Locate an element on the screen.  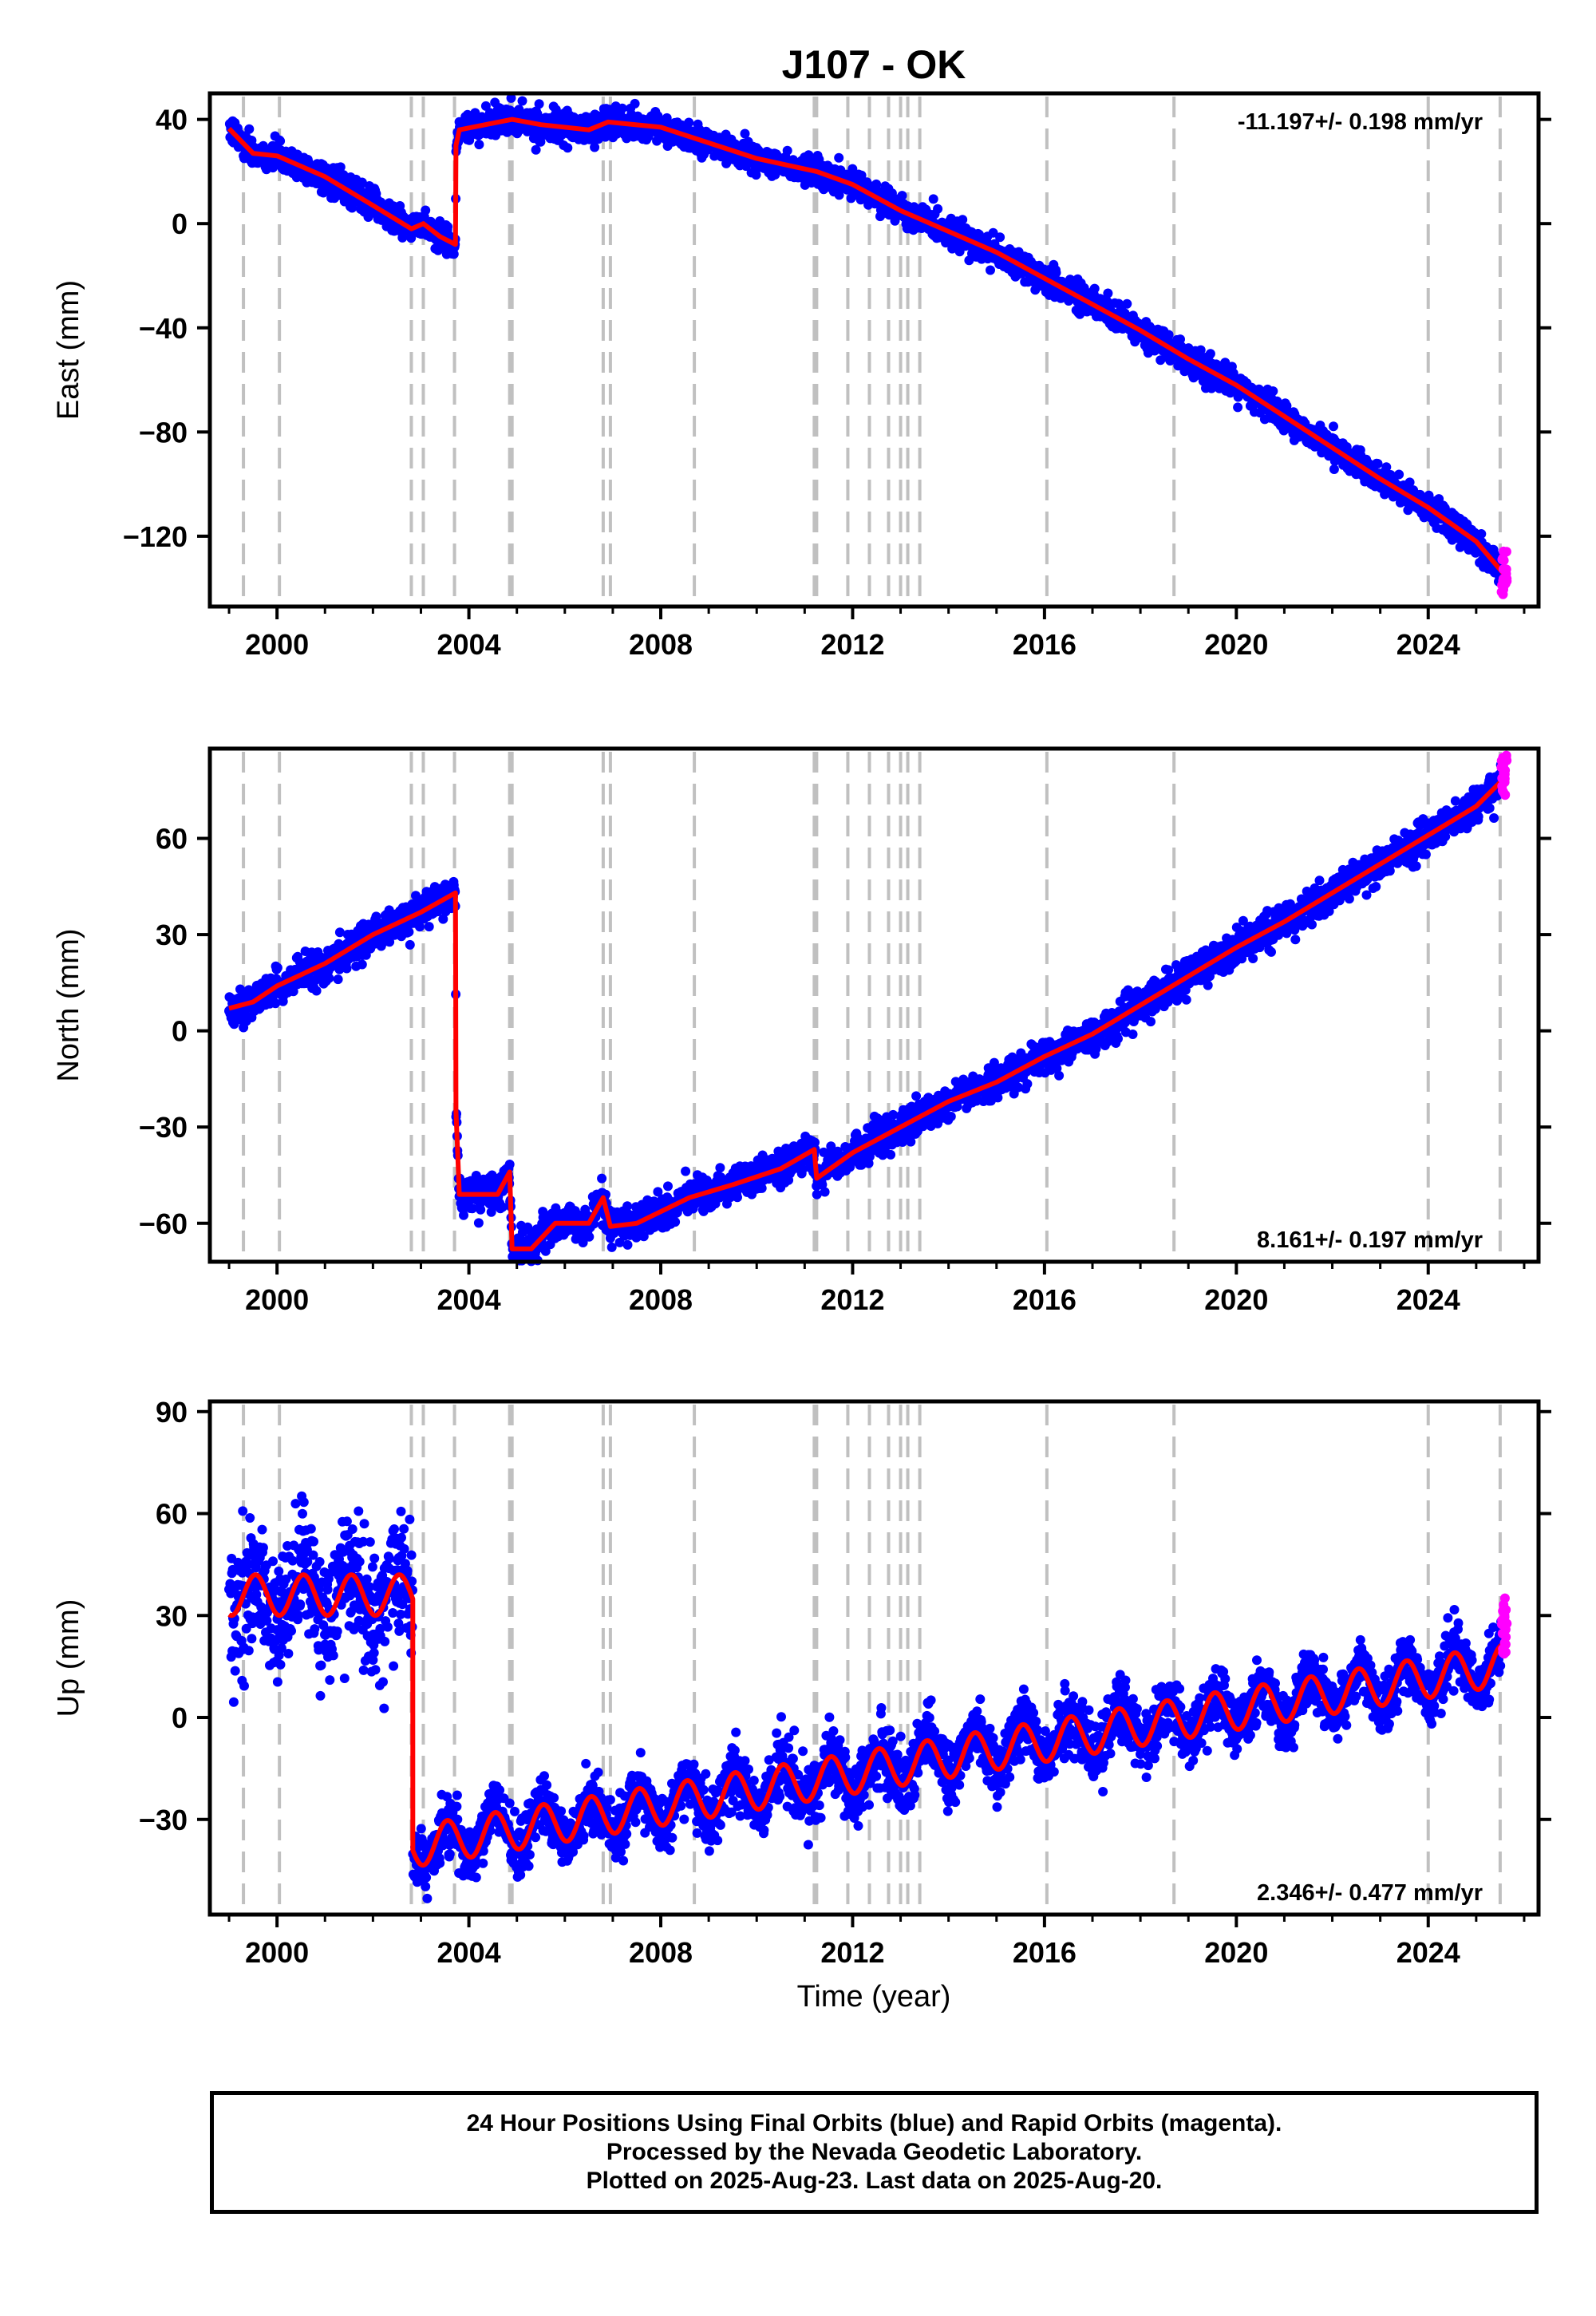
east-x-tick-label: 2024 is located at coordinates (1428, 644).